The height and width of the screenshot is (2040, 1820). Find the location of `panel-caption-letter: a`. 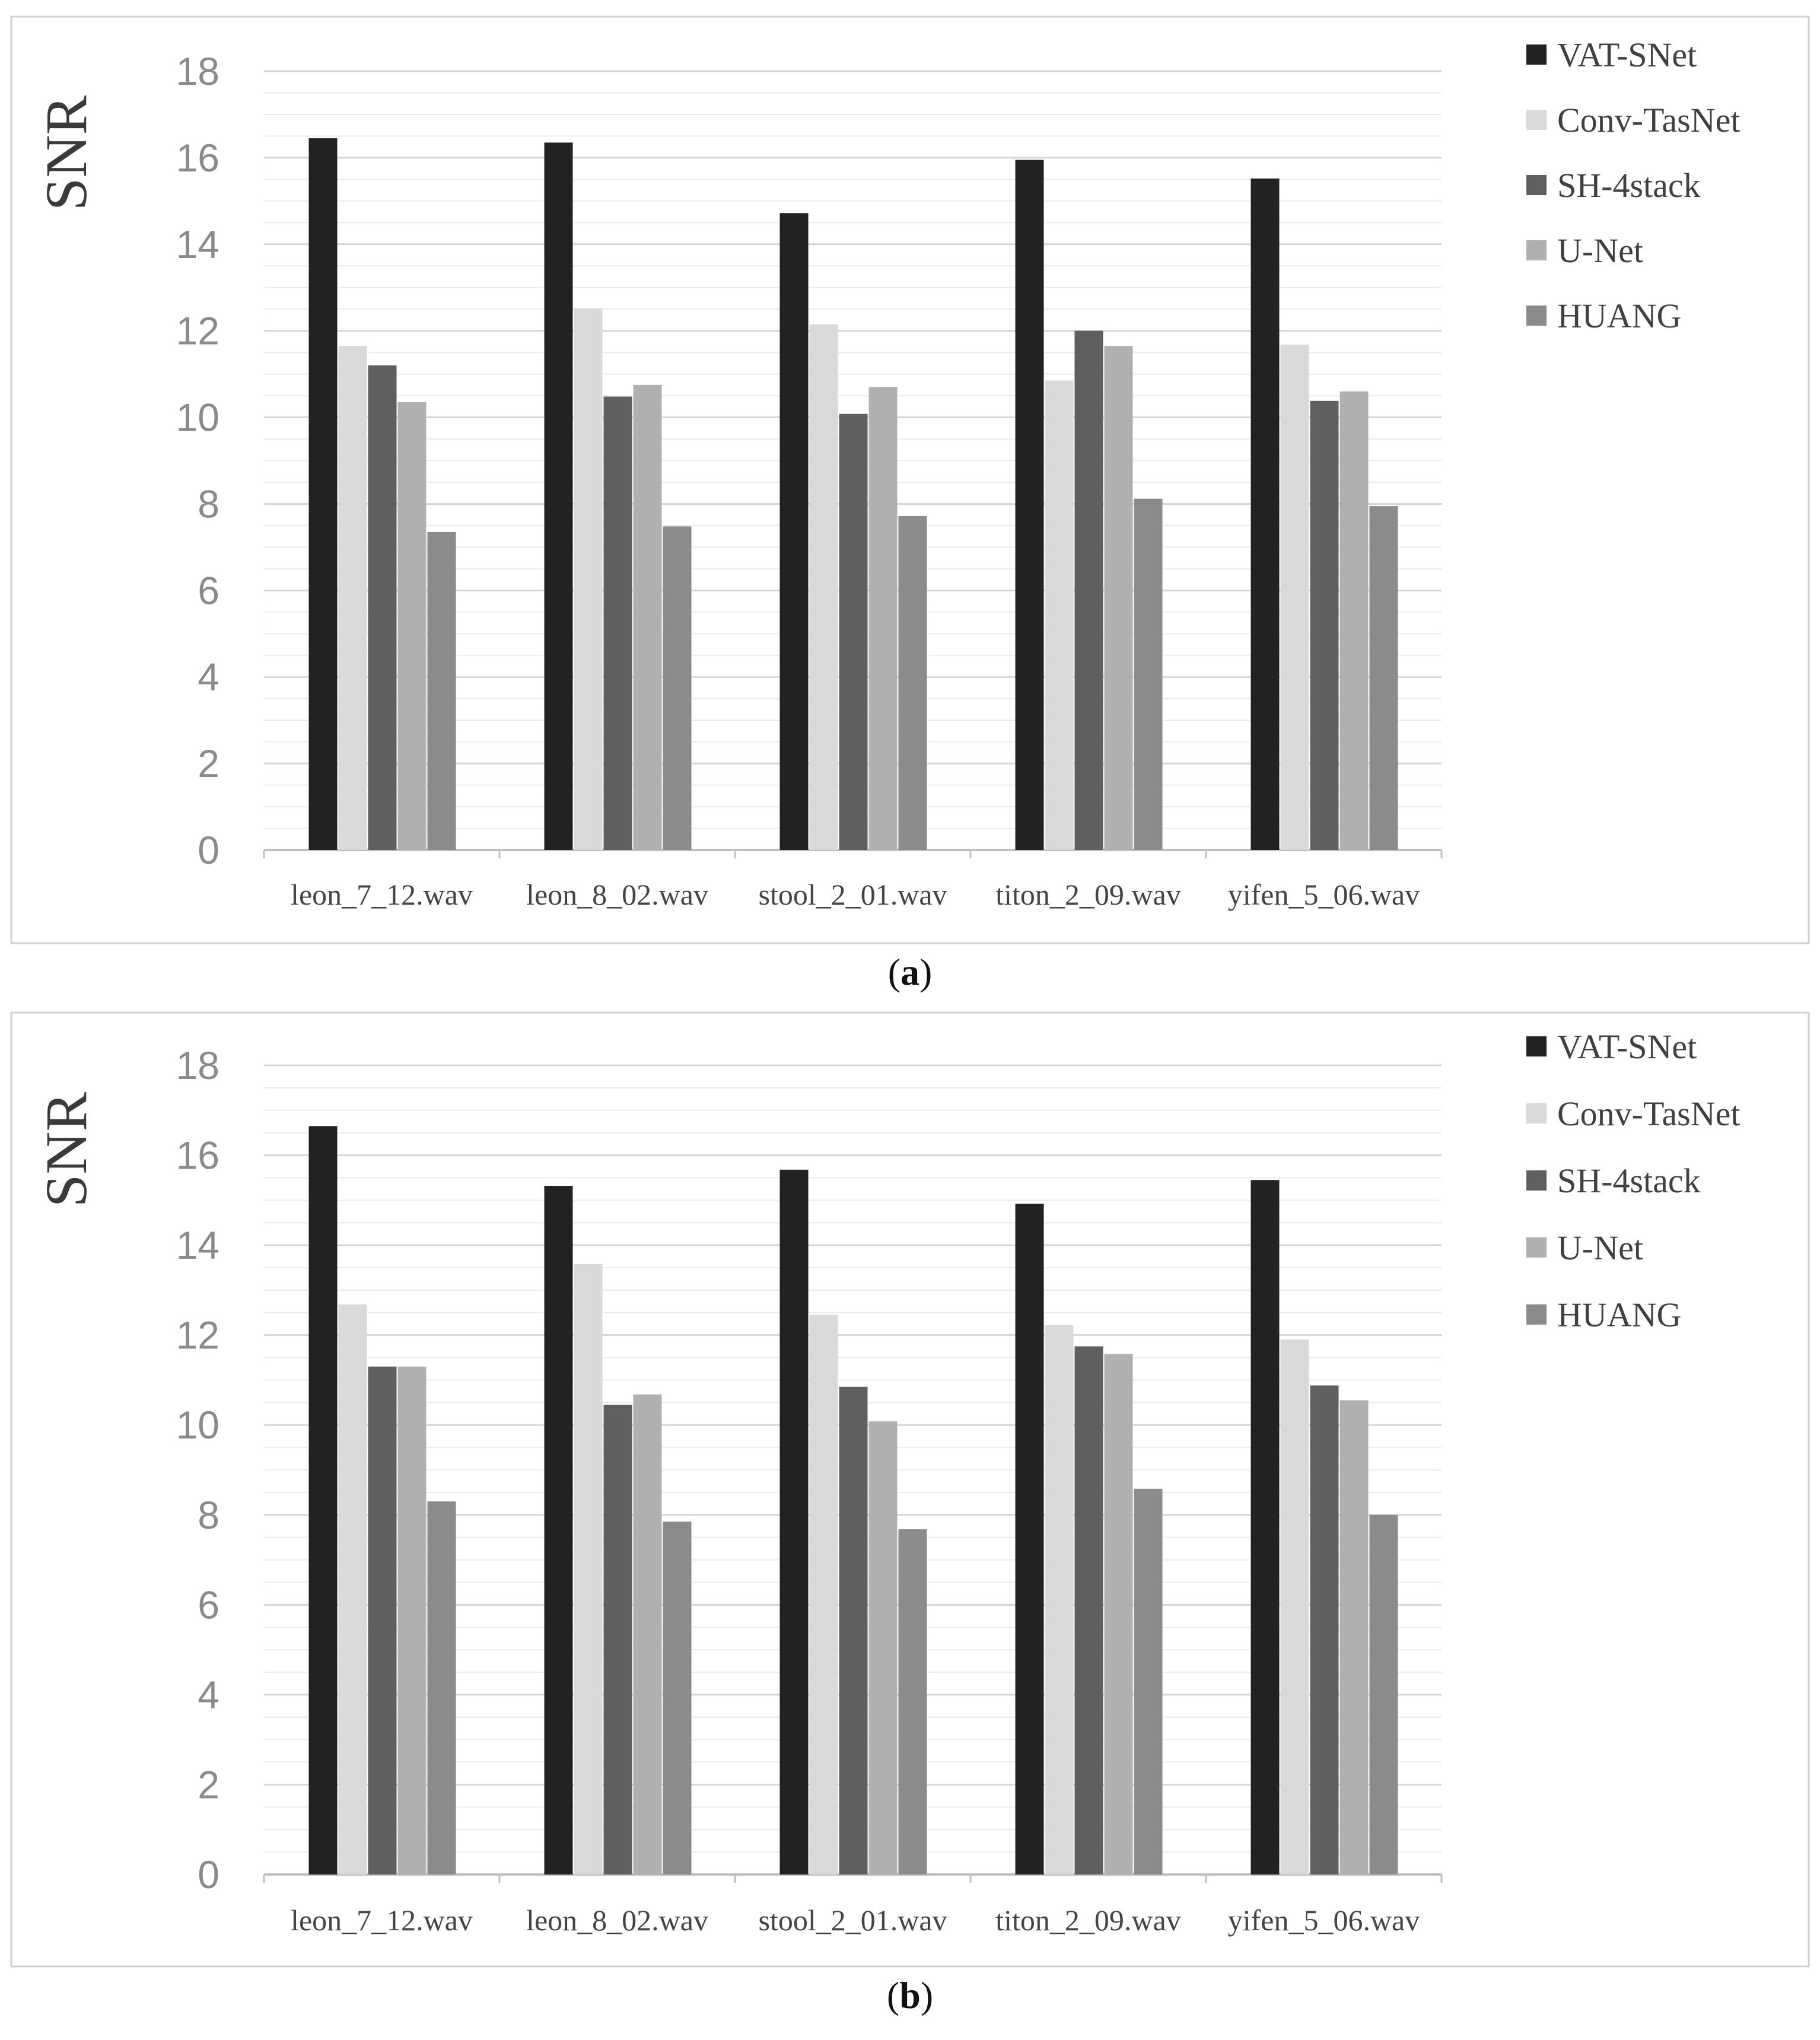

panel-caption-letter: a is located at coordinates (910, 972).